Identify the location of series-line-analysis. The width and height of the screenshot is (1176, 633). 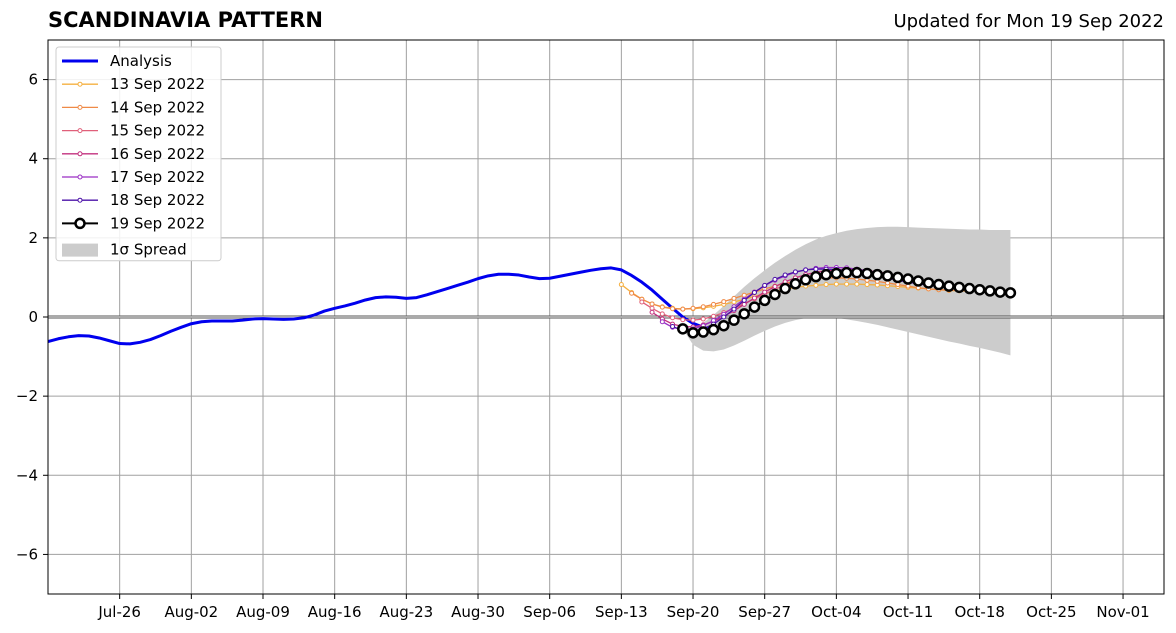
(380, 306).